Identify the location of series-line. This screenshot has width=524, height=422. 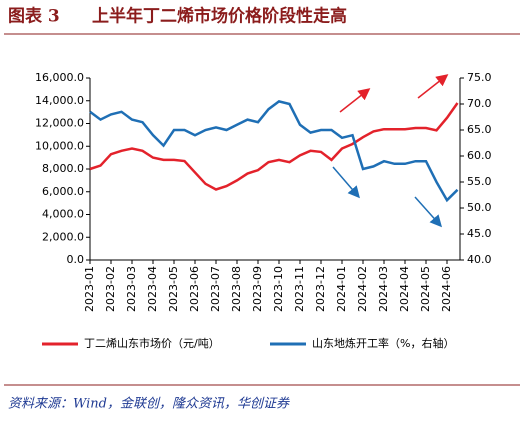
(274, 146).